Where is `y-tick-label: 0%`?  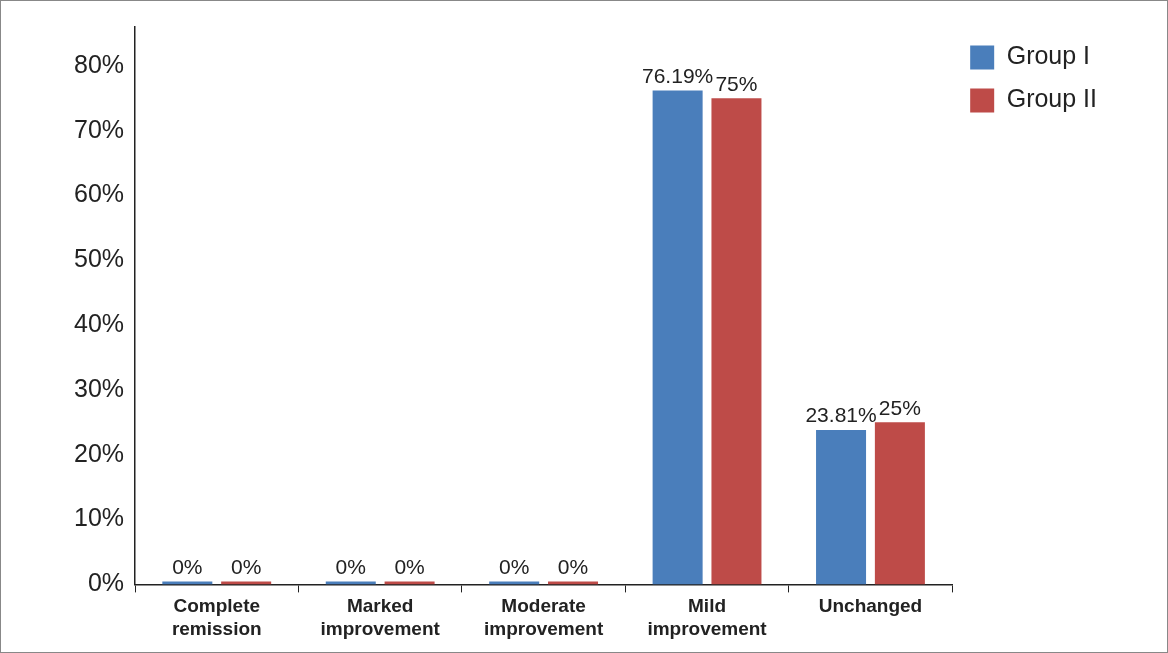
y-tick-label: 0% is located at coordinates (106, 582).